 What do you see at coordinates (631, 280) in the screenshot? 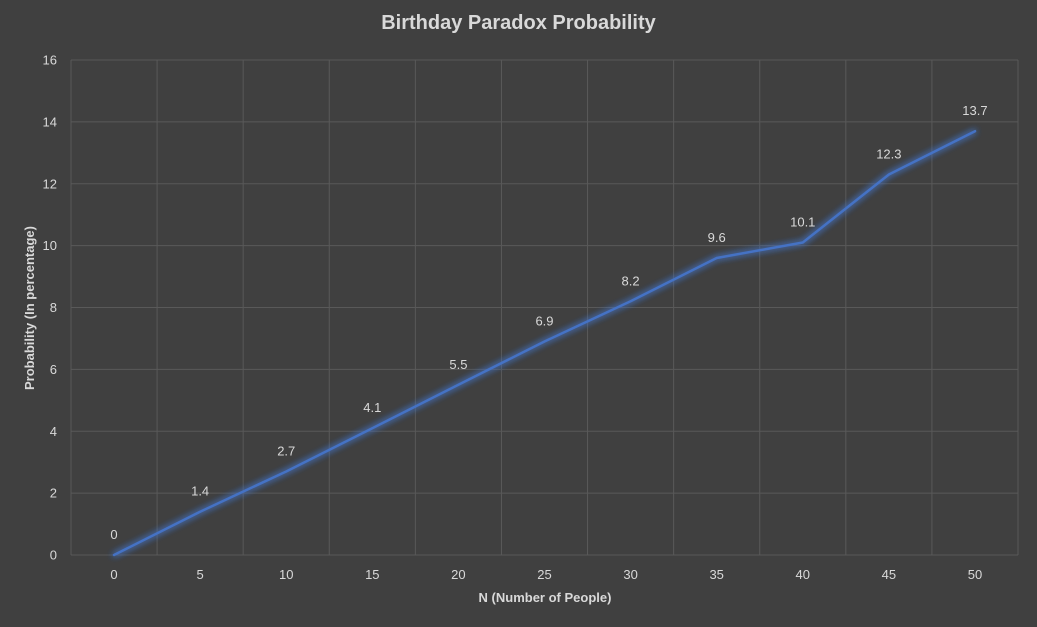
I see `data-label: 8.2` at bounding box center [631, 280].